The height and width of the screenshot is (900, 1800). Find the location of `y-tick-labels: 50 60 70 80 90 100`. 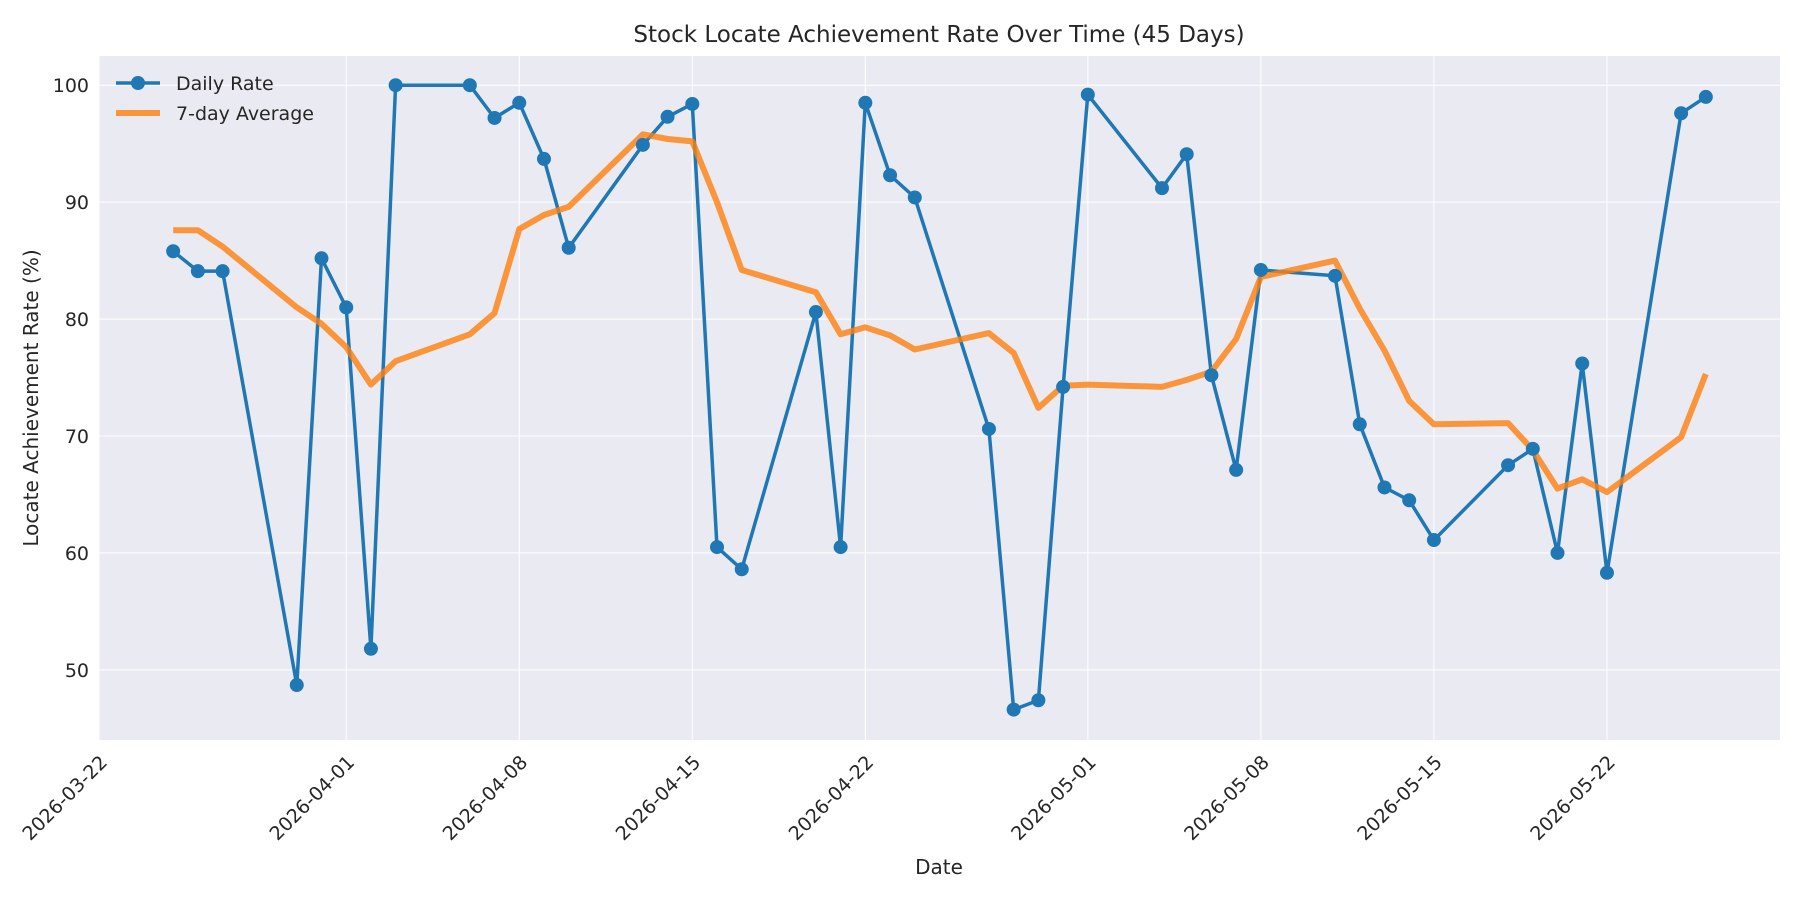

y-tick-labels: 50 60 70 80 90 100 is located at coordinates (71, 378).